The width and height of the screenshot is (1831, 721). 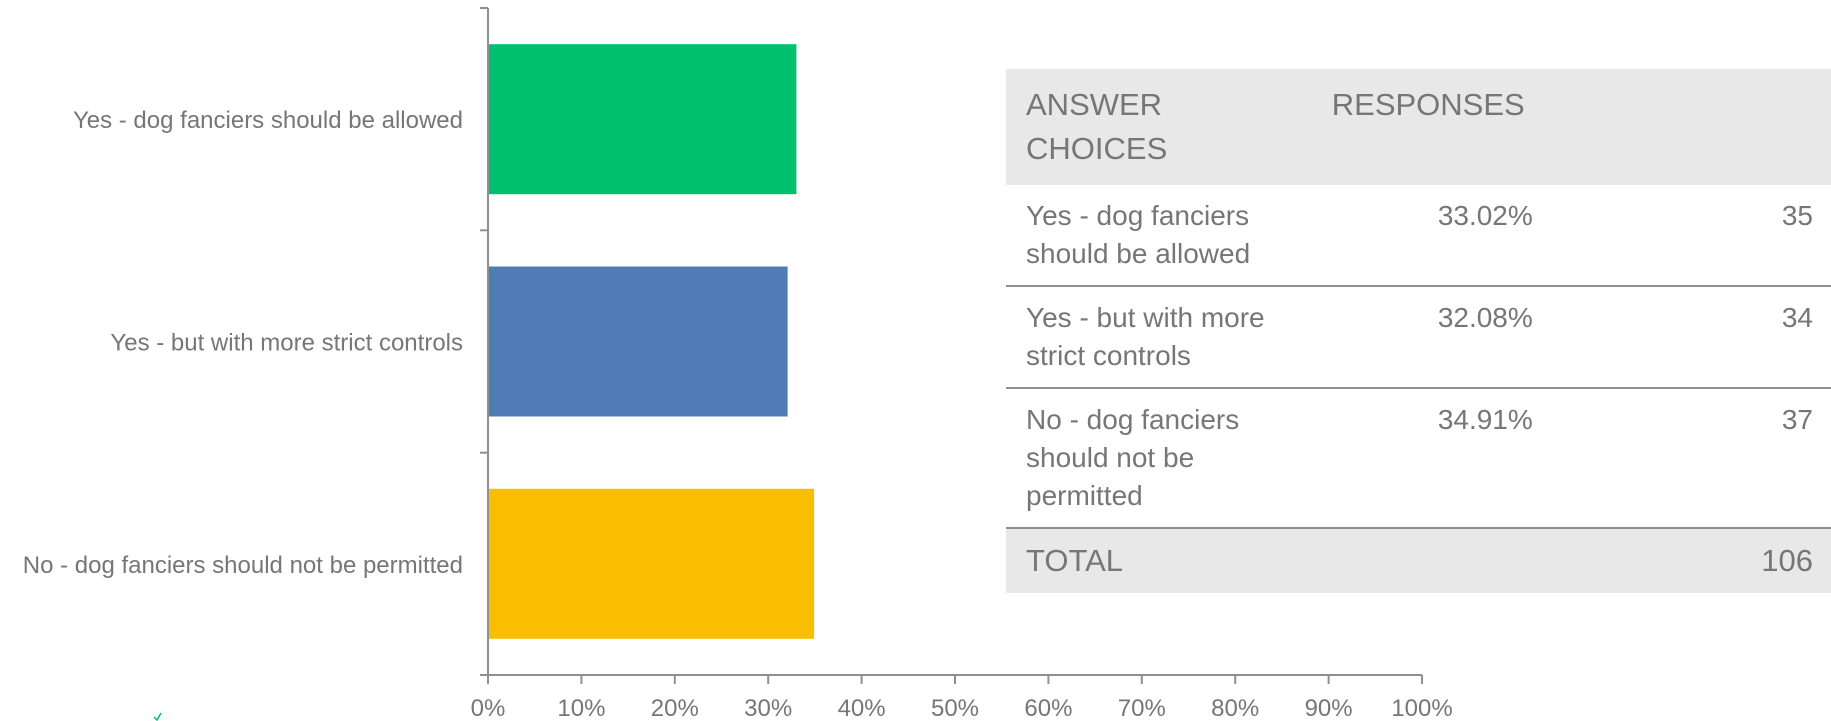 I want to click on row-percent: 32.08%, so click(x=1432, y=337).